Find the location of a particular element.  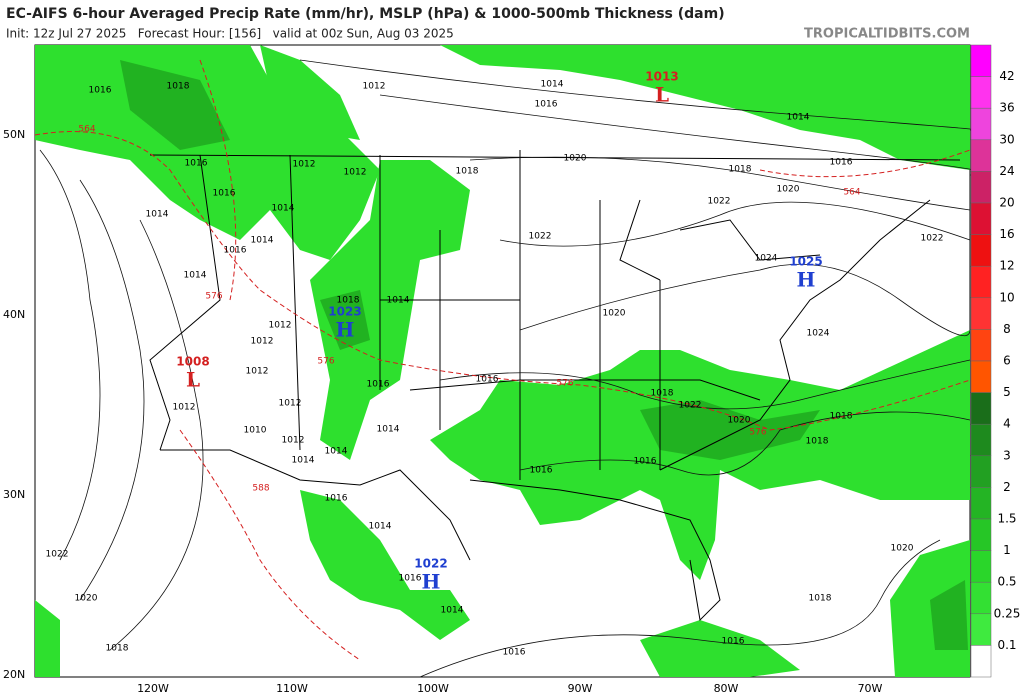

colorbar-label: 10 is located at coordinates (1006, 297).